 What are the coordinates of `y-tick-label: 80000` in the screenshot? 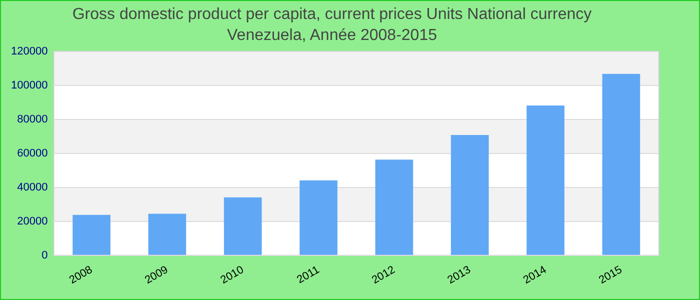 It's located at (32, 119).